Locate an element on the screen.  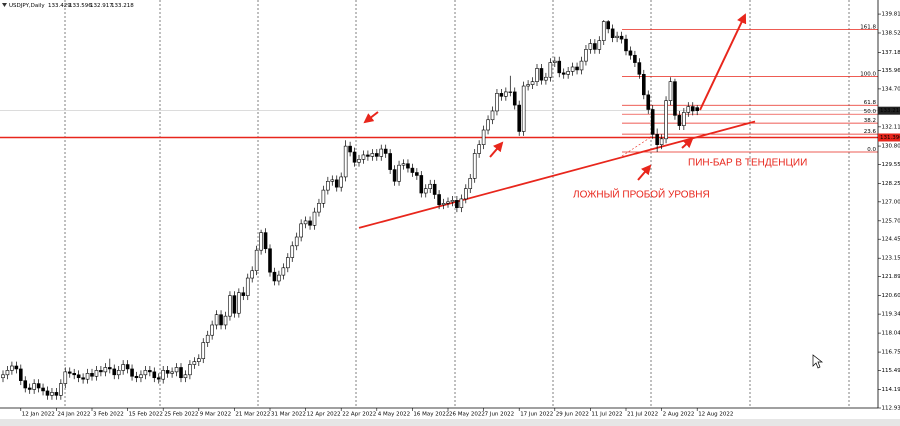
y-tick-label: 127.000 is located at coordinates (891, 202).